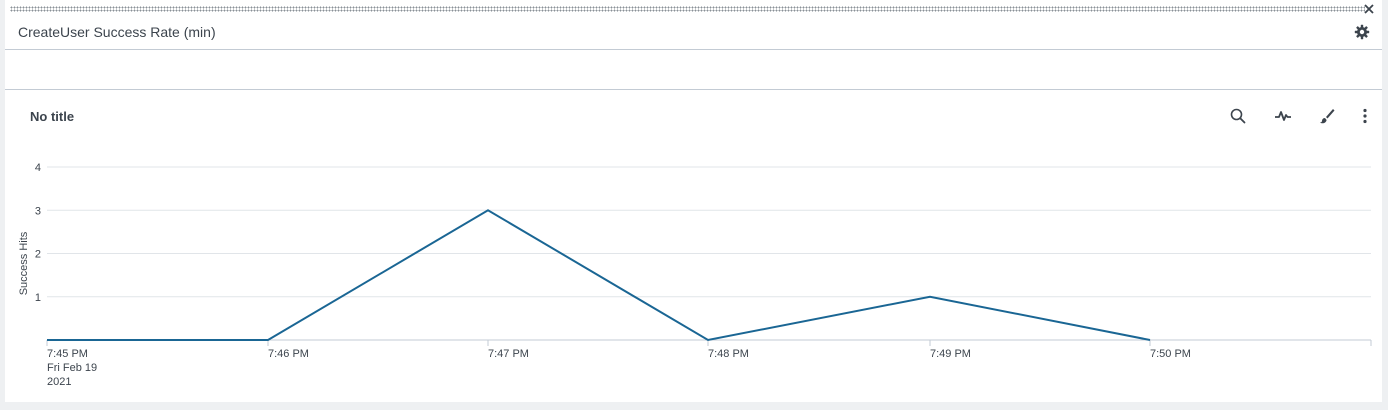  I want to click on x-tick-sublabel: 2021, so click(59, 382).